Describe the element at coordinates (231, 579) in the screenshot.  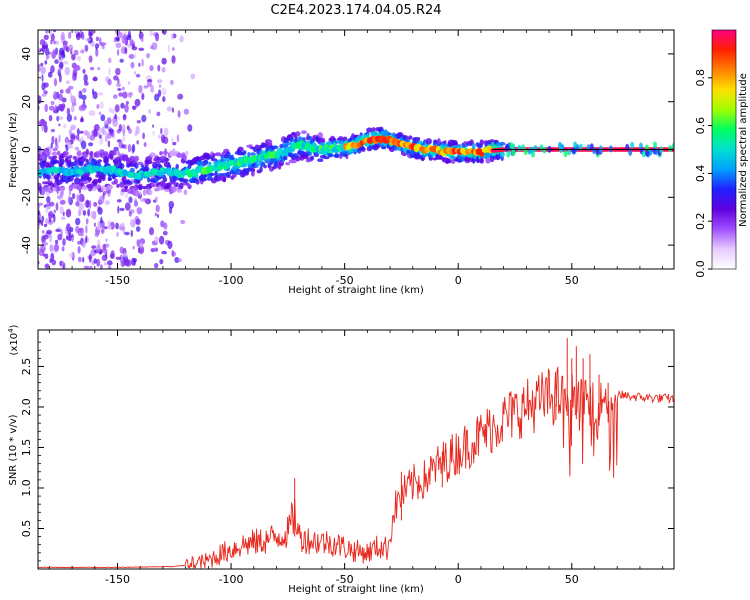
I see `x-tick-label: -100` at that location.